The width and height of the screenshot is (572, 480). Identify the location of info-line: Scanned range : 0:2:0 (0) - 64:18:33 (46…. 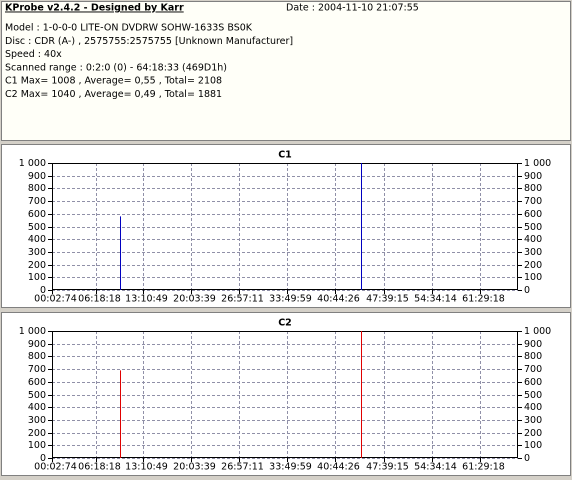
(116, 67).